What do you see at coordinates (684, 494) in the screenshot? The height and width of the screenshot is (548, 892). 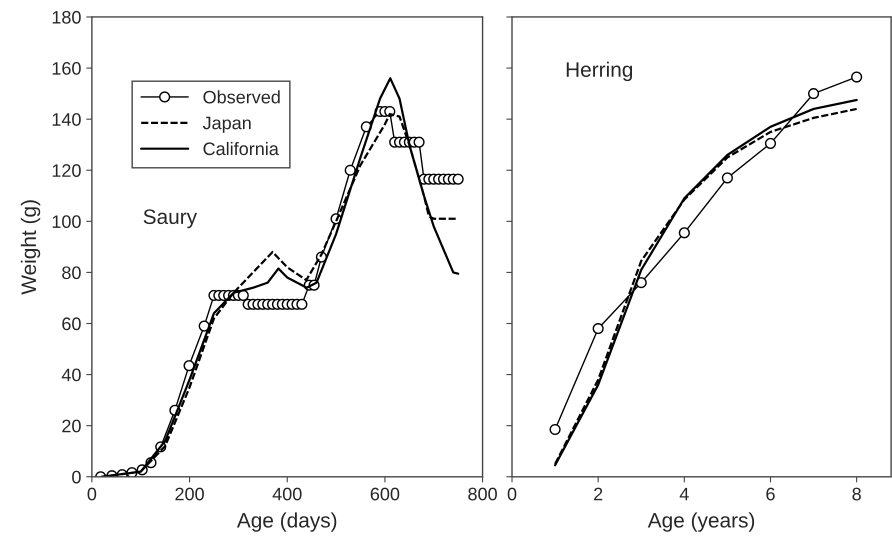 I see `x-tick-label: 4` at bounding box center [684, 494].